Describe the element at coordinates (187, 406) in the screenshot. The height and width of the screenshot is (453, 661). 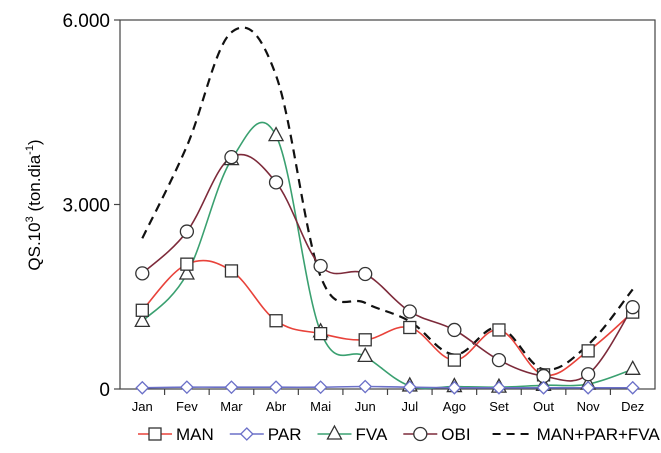
I see `x-tick-label: Fev` at that location.